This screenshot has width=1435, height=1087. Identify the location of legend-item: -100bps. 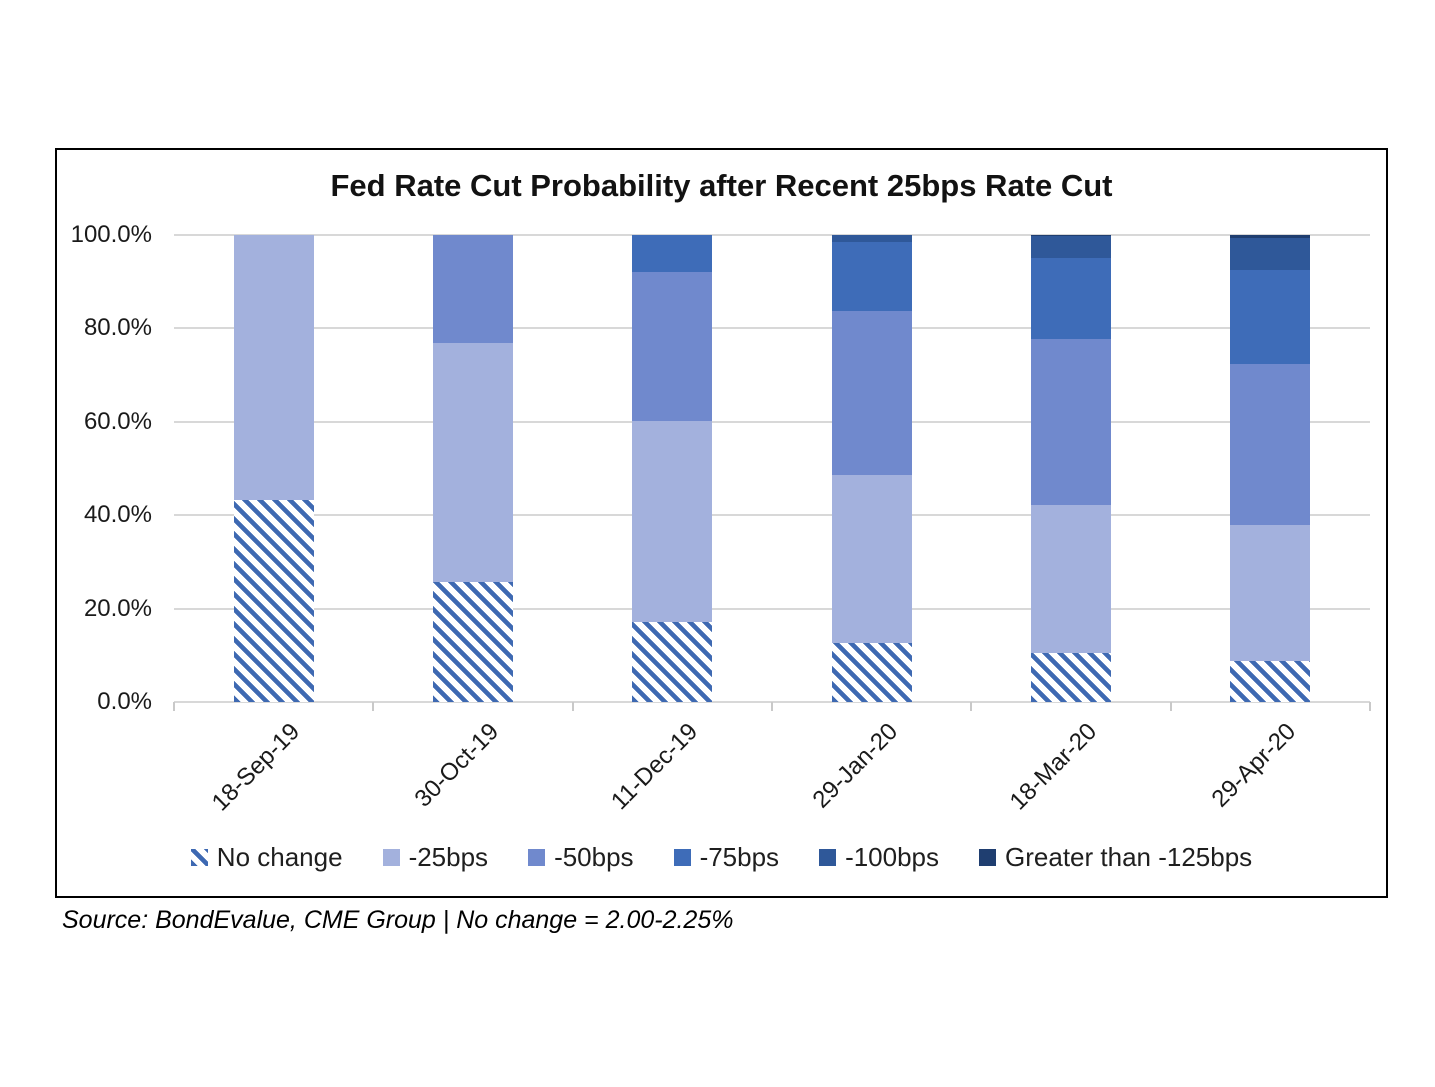
(879, 857).